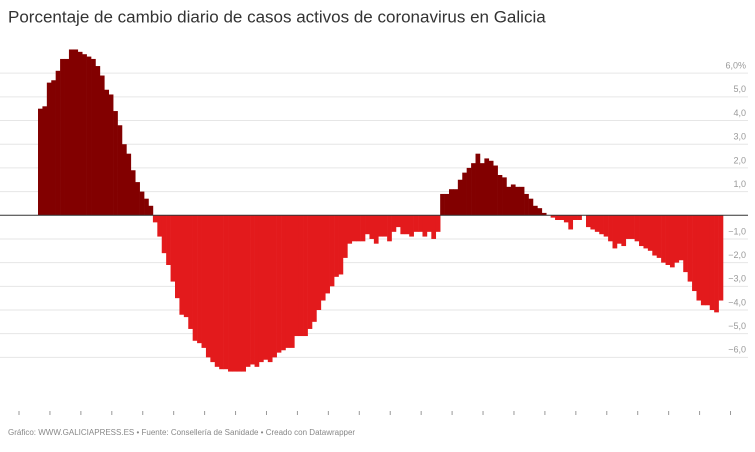 The width and height of the screenshot is (755, 452). I want to click on y-tick-label: 2,0, so click(739, 160).